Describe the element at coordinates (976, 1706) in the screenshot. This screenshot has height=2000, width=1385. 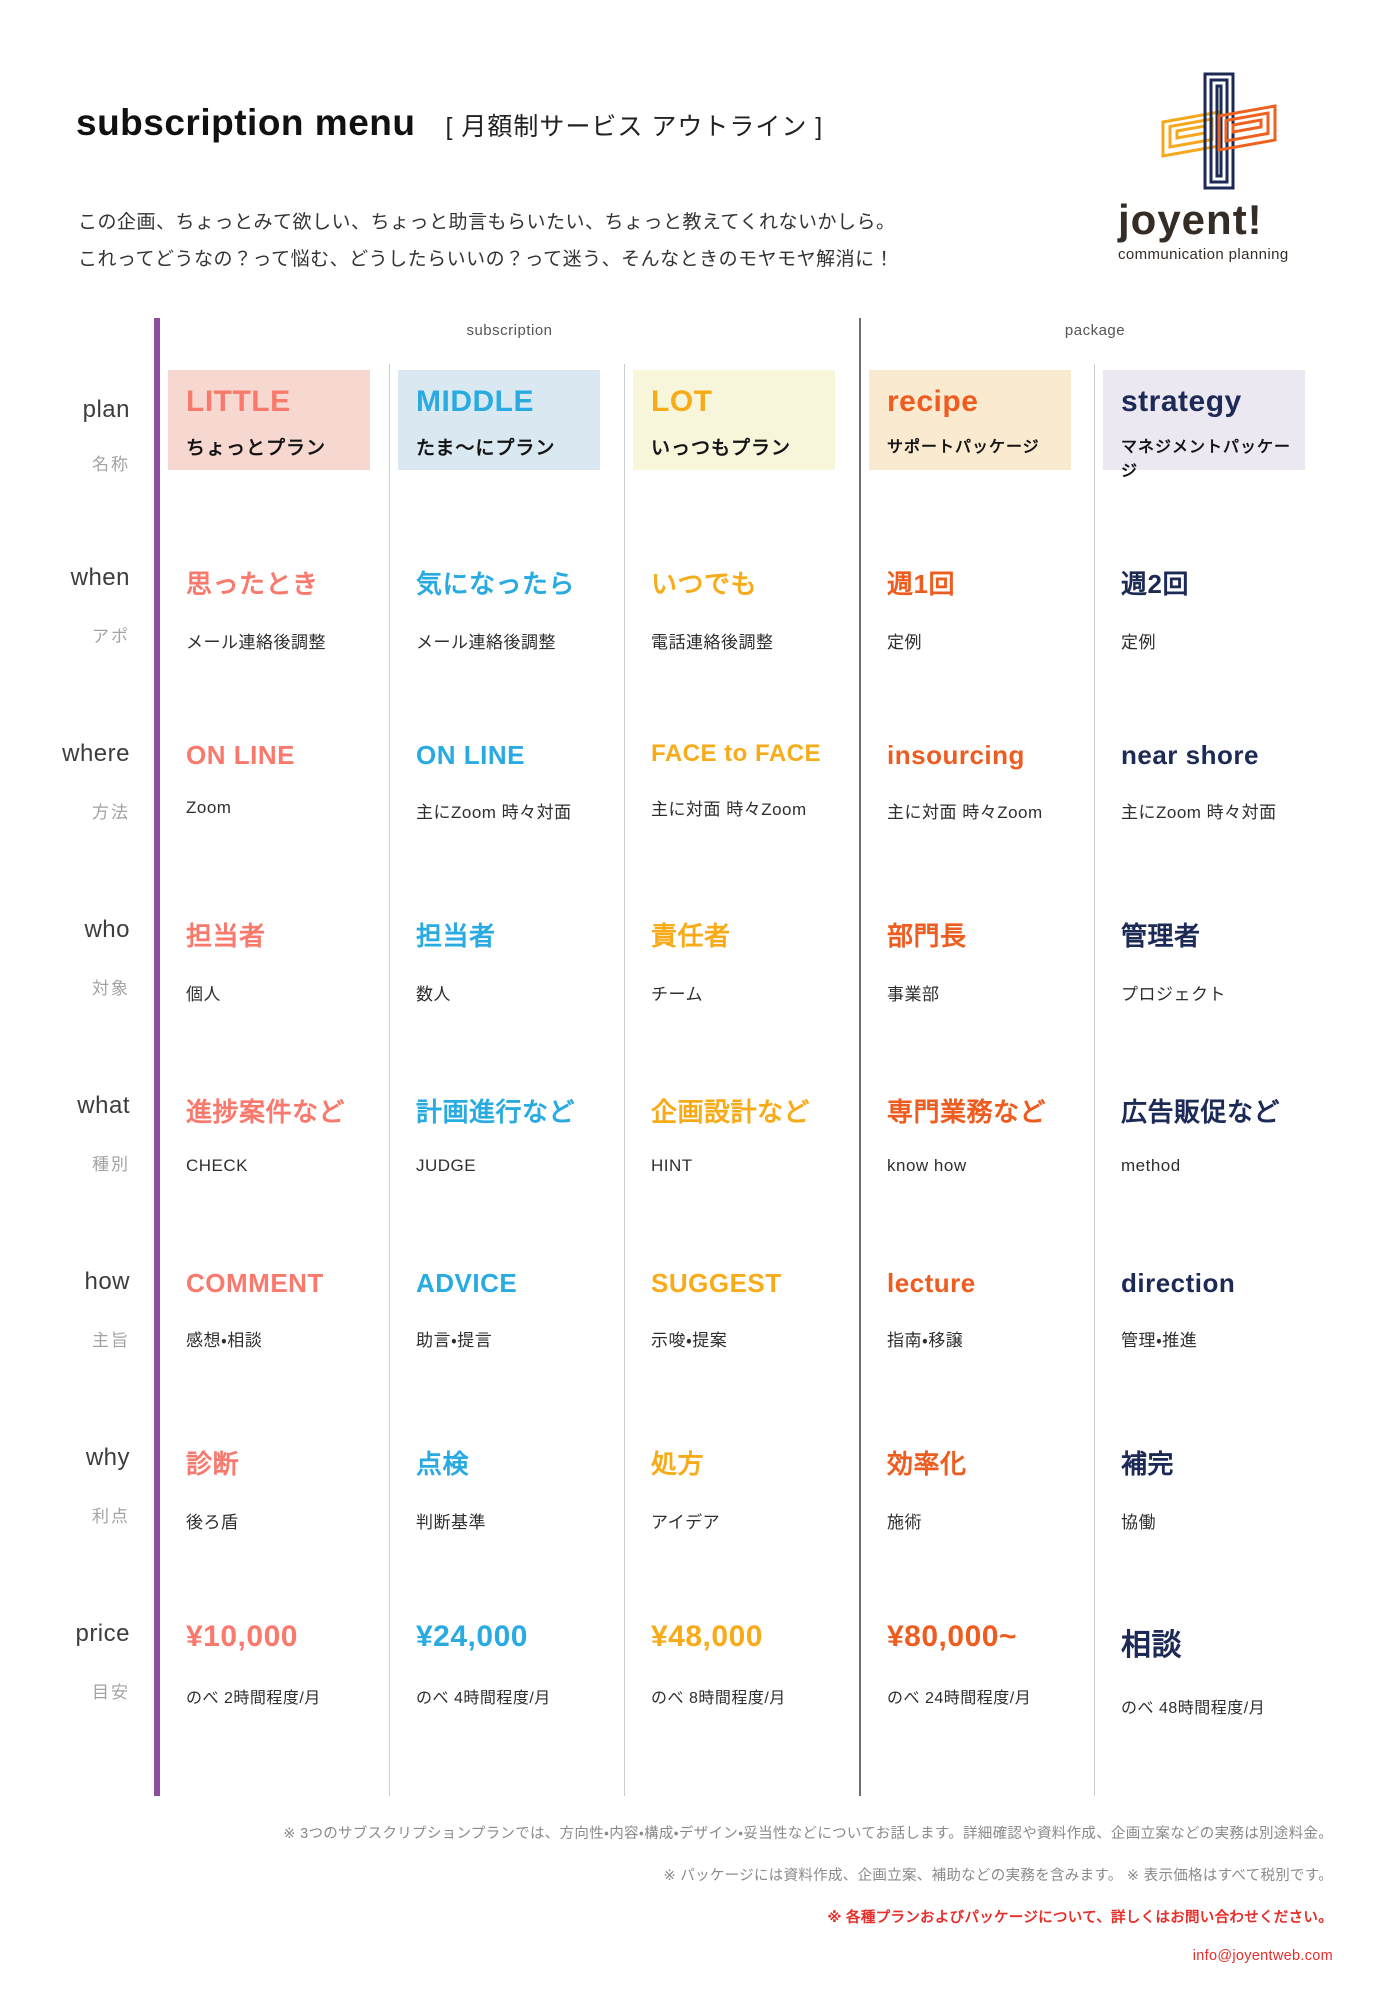
I see `cell-price-recipe: ¥80,000~ のべ 24時間程度/月` at that location.